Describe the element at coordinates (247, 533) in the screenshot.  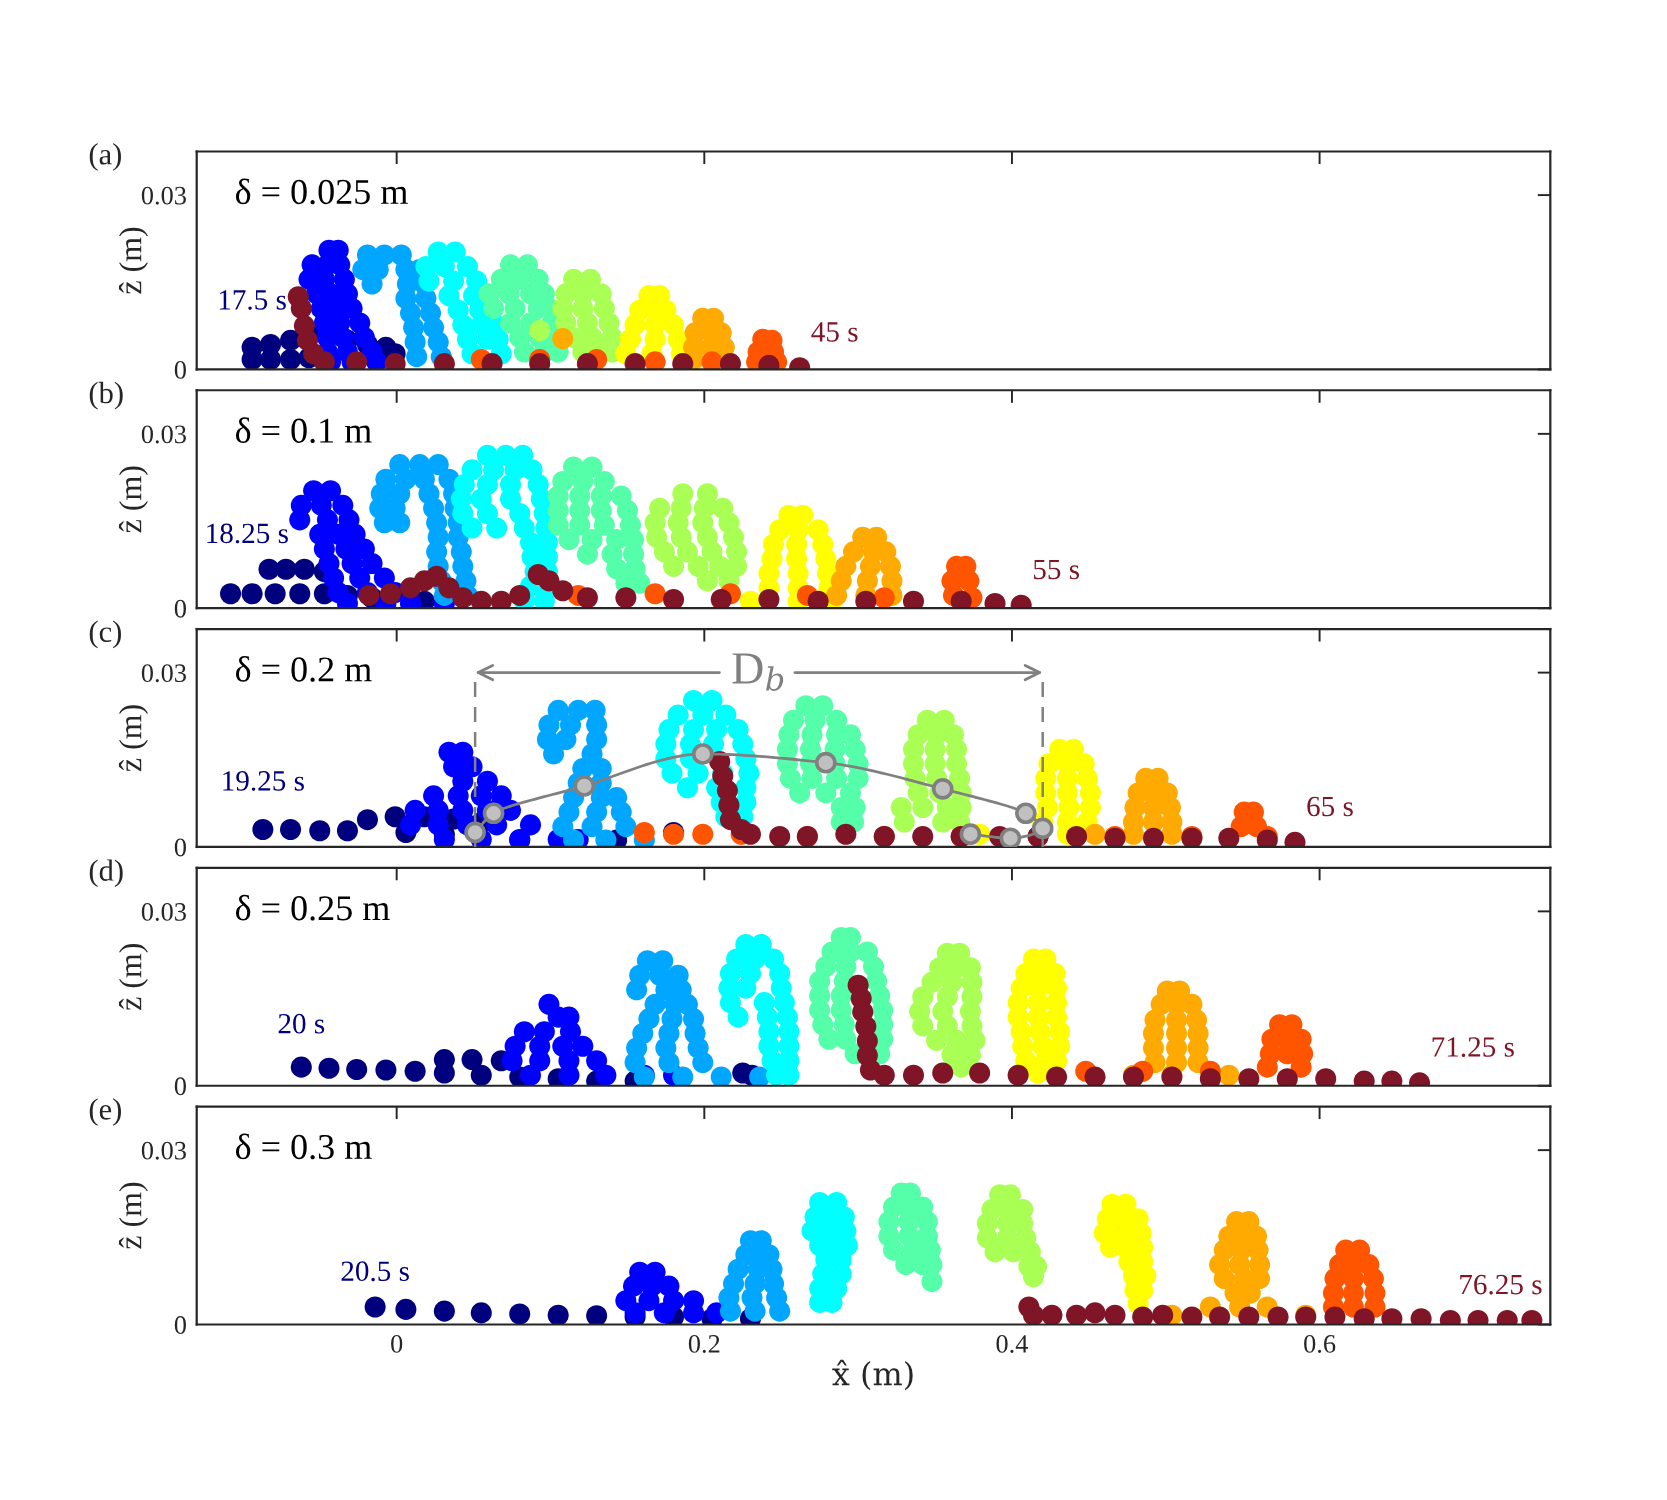
I see `series-label: 18.25 s` at that location.